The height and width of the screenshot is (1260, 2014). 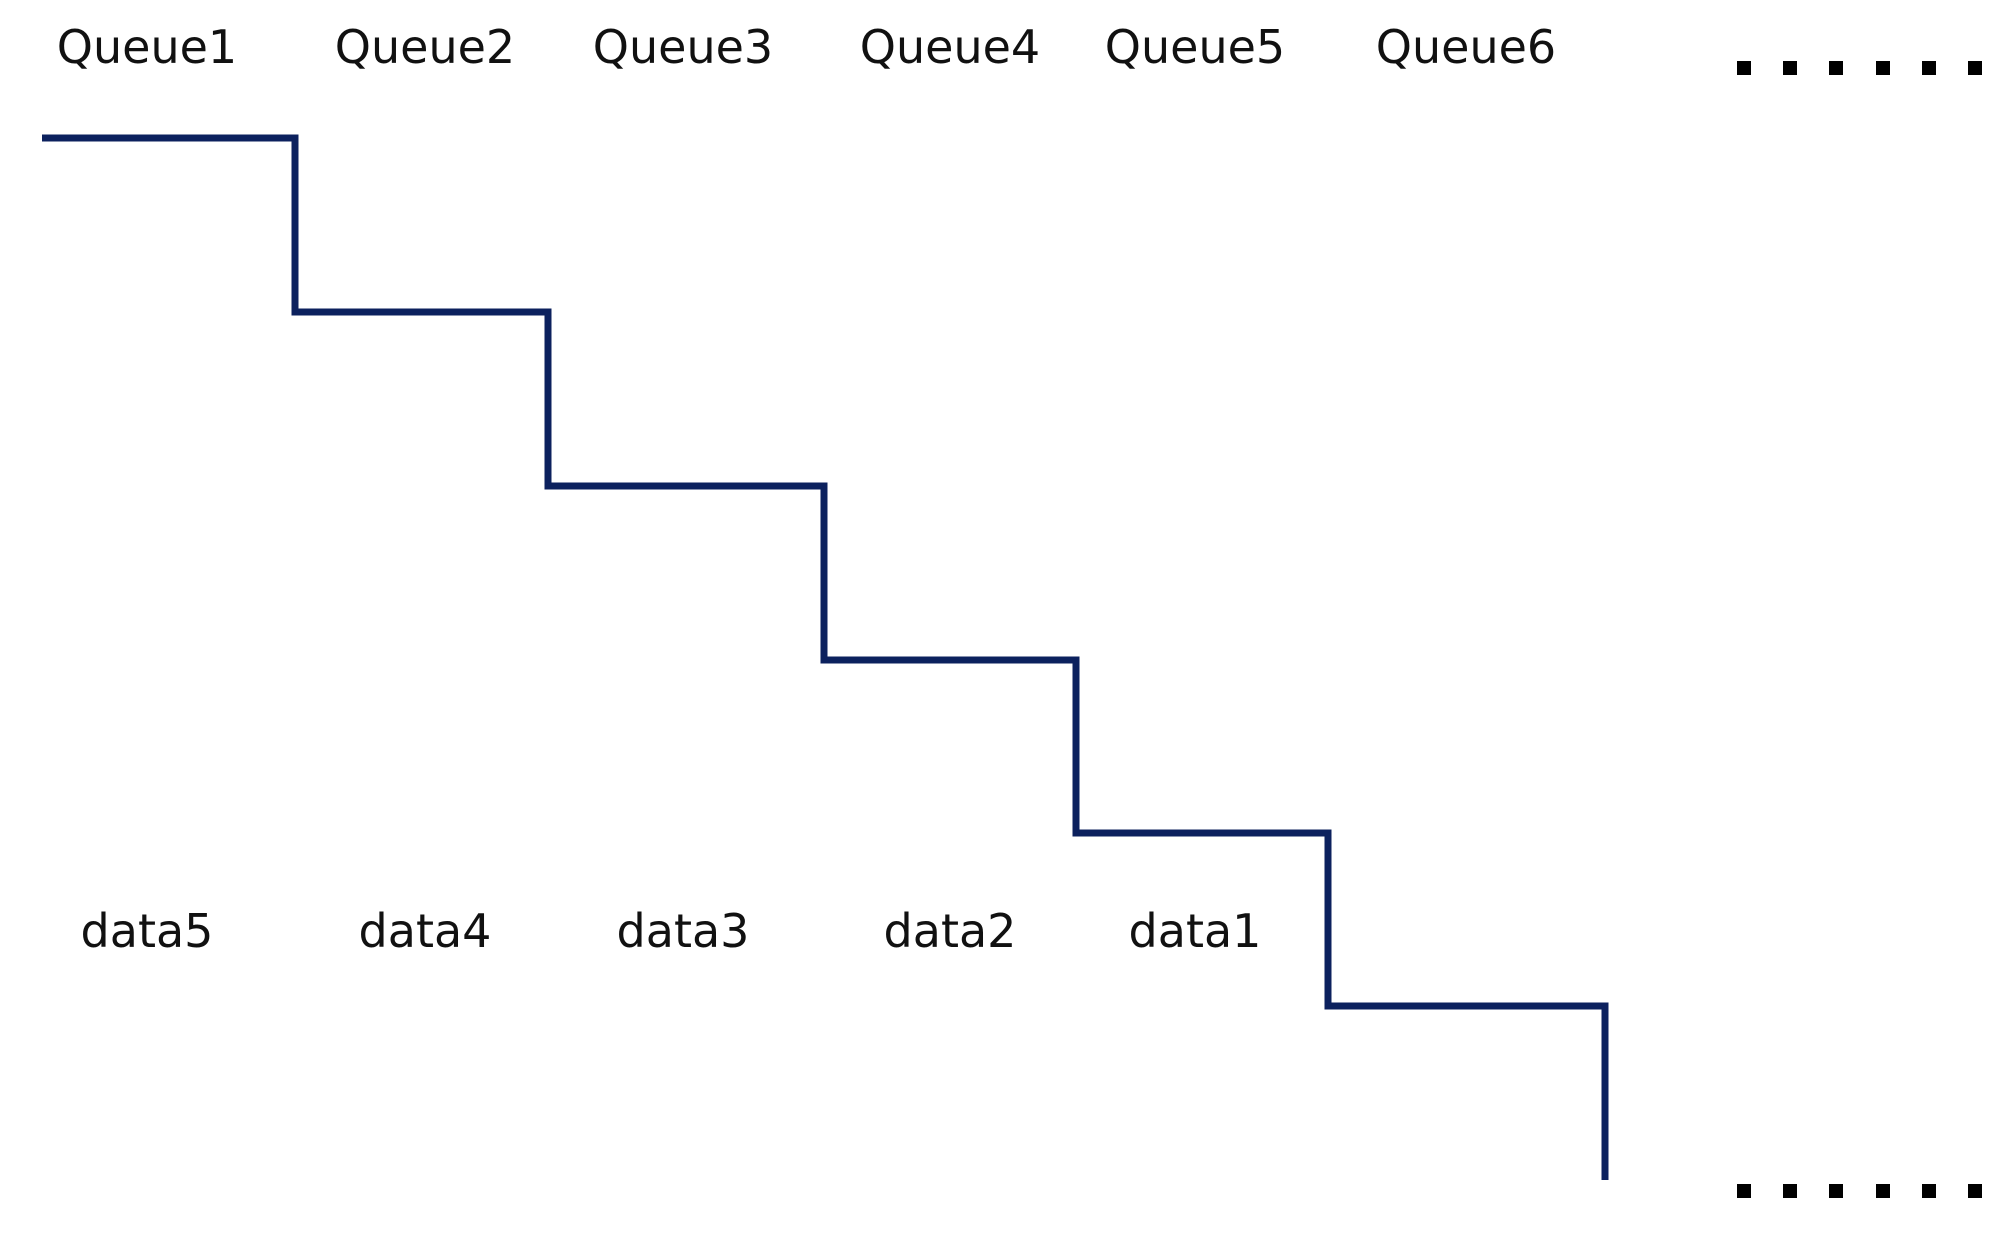 What do you see at coordinates (683, 47) in the screenshot?
I see `queue-label-3: Queue3` at bounding box center [683, 47].